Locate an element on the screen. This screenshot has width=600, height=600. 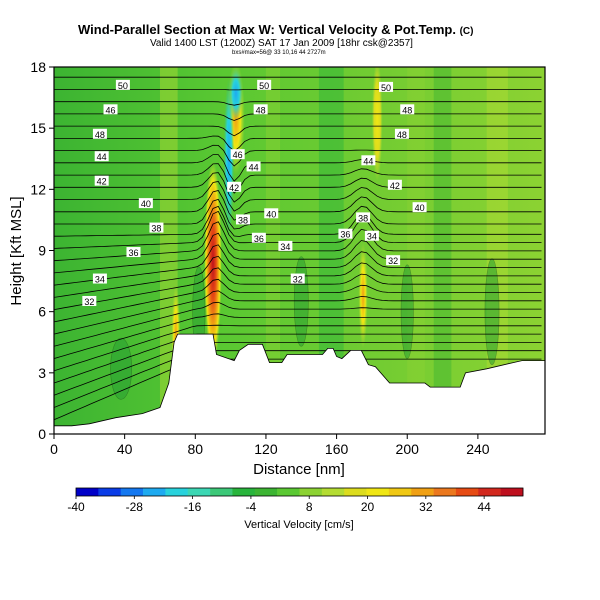
y-axis-label: Height [Kft MSL] is located at coordinates (16, 250).